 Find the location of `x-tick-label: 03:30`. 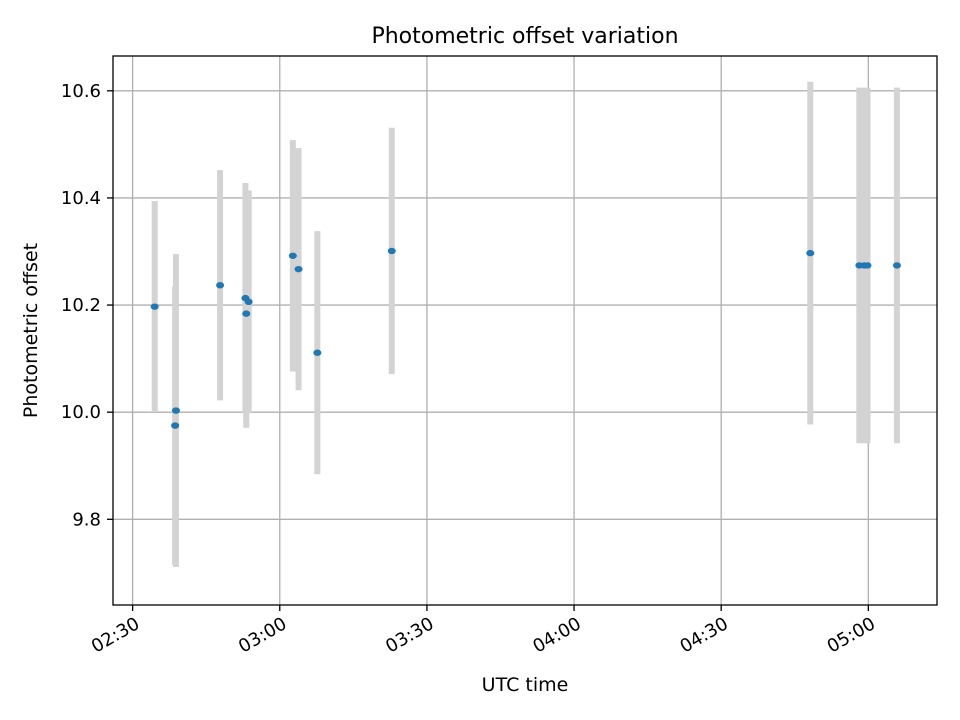

x-tick-label: 03:30 is located at coordinates (409, 635).